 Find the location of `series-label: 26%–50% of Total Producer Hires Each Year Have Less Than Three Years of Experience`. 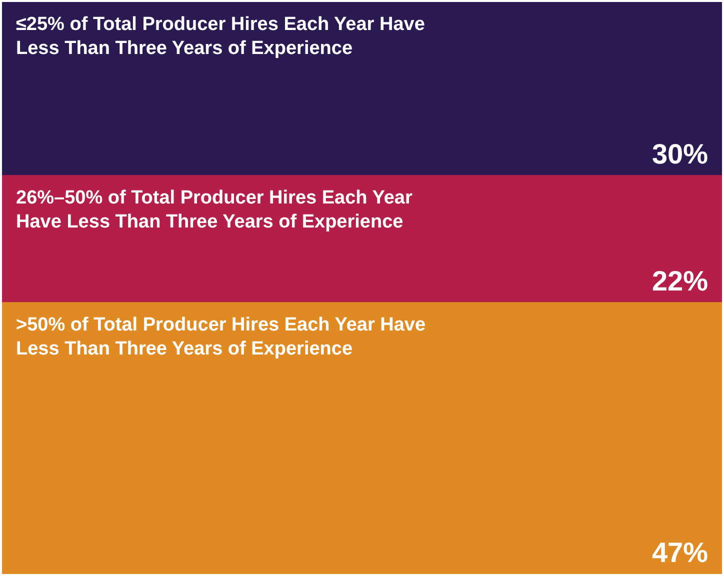

series-label: 26%–50% of Total Producer Hires Each Year Have Less Than Three Years of Experience is located at coordinates (214, 209).